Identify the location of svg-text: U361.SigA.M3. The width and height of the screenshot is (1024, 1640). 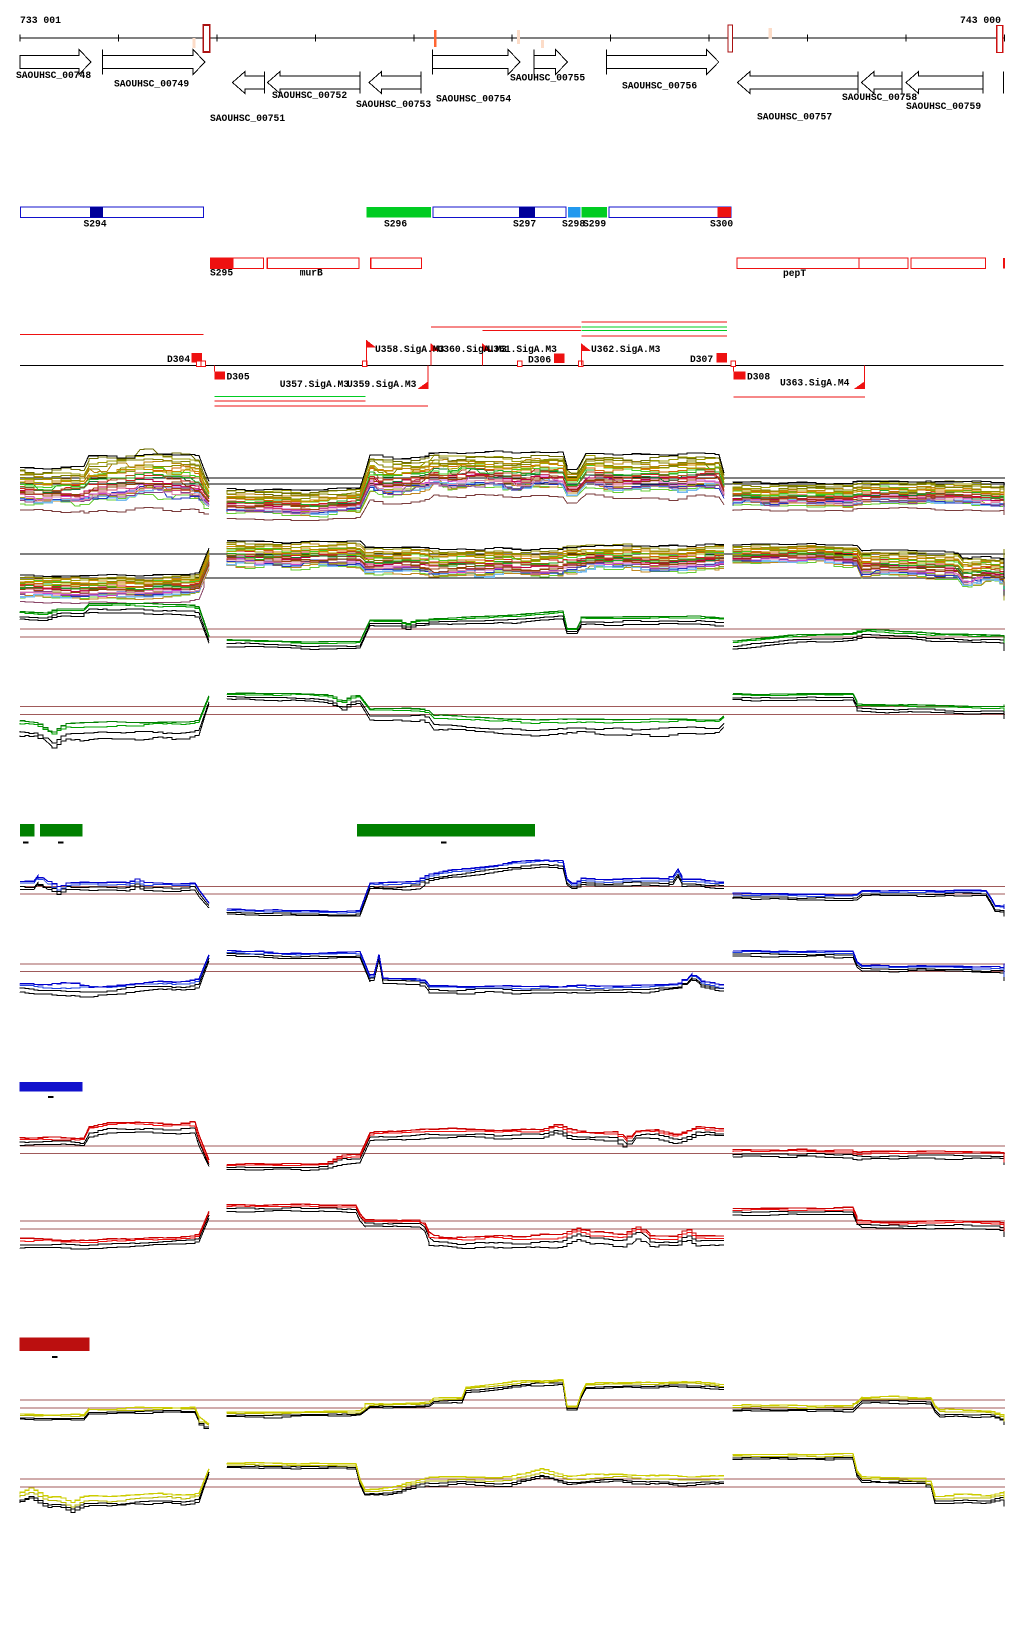
(522, 350).